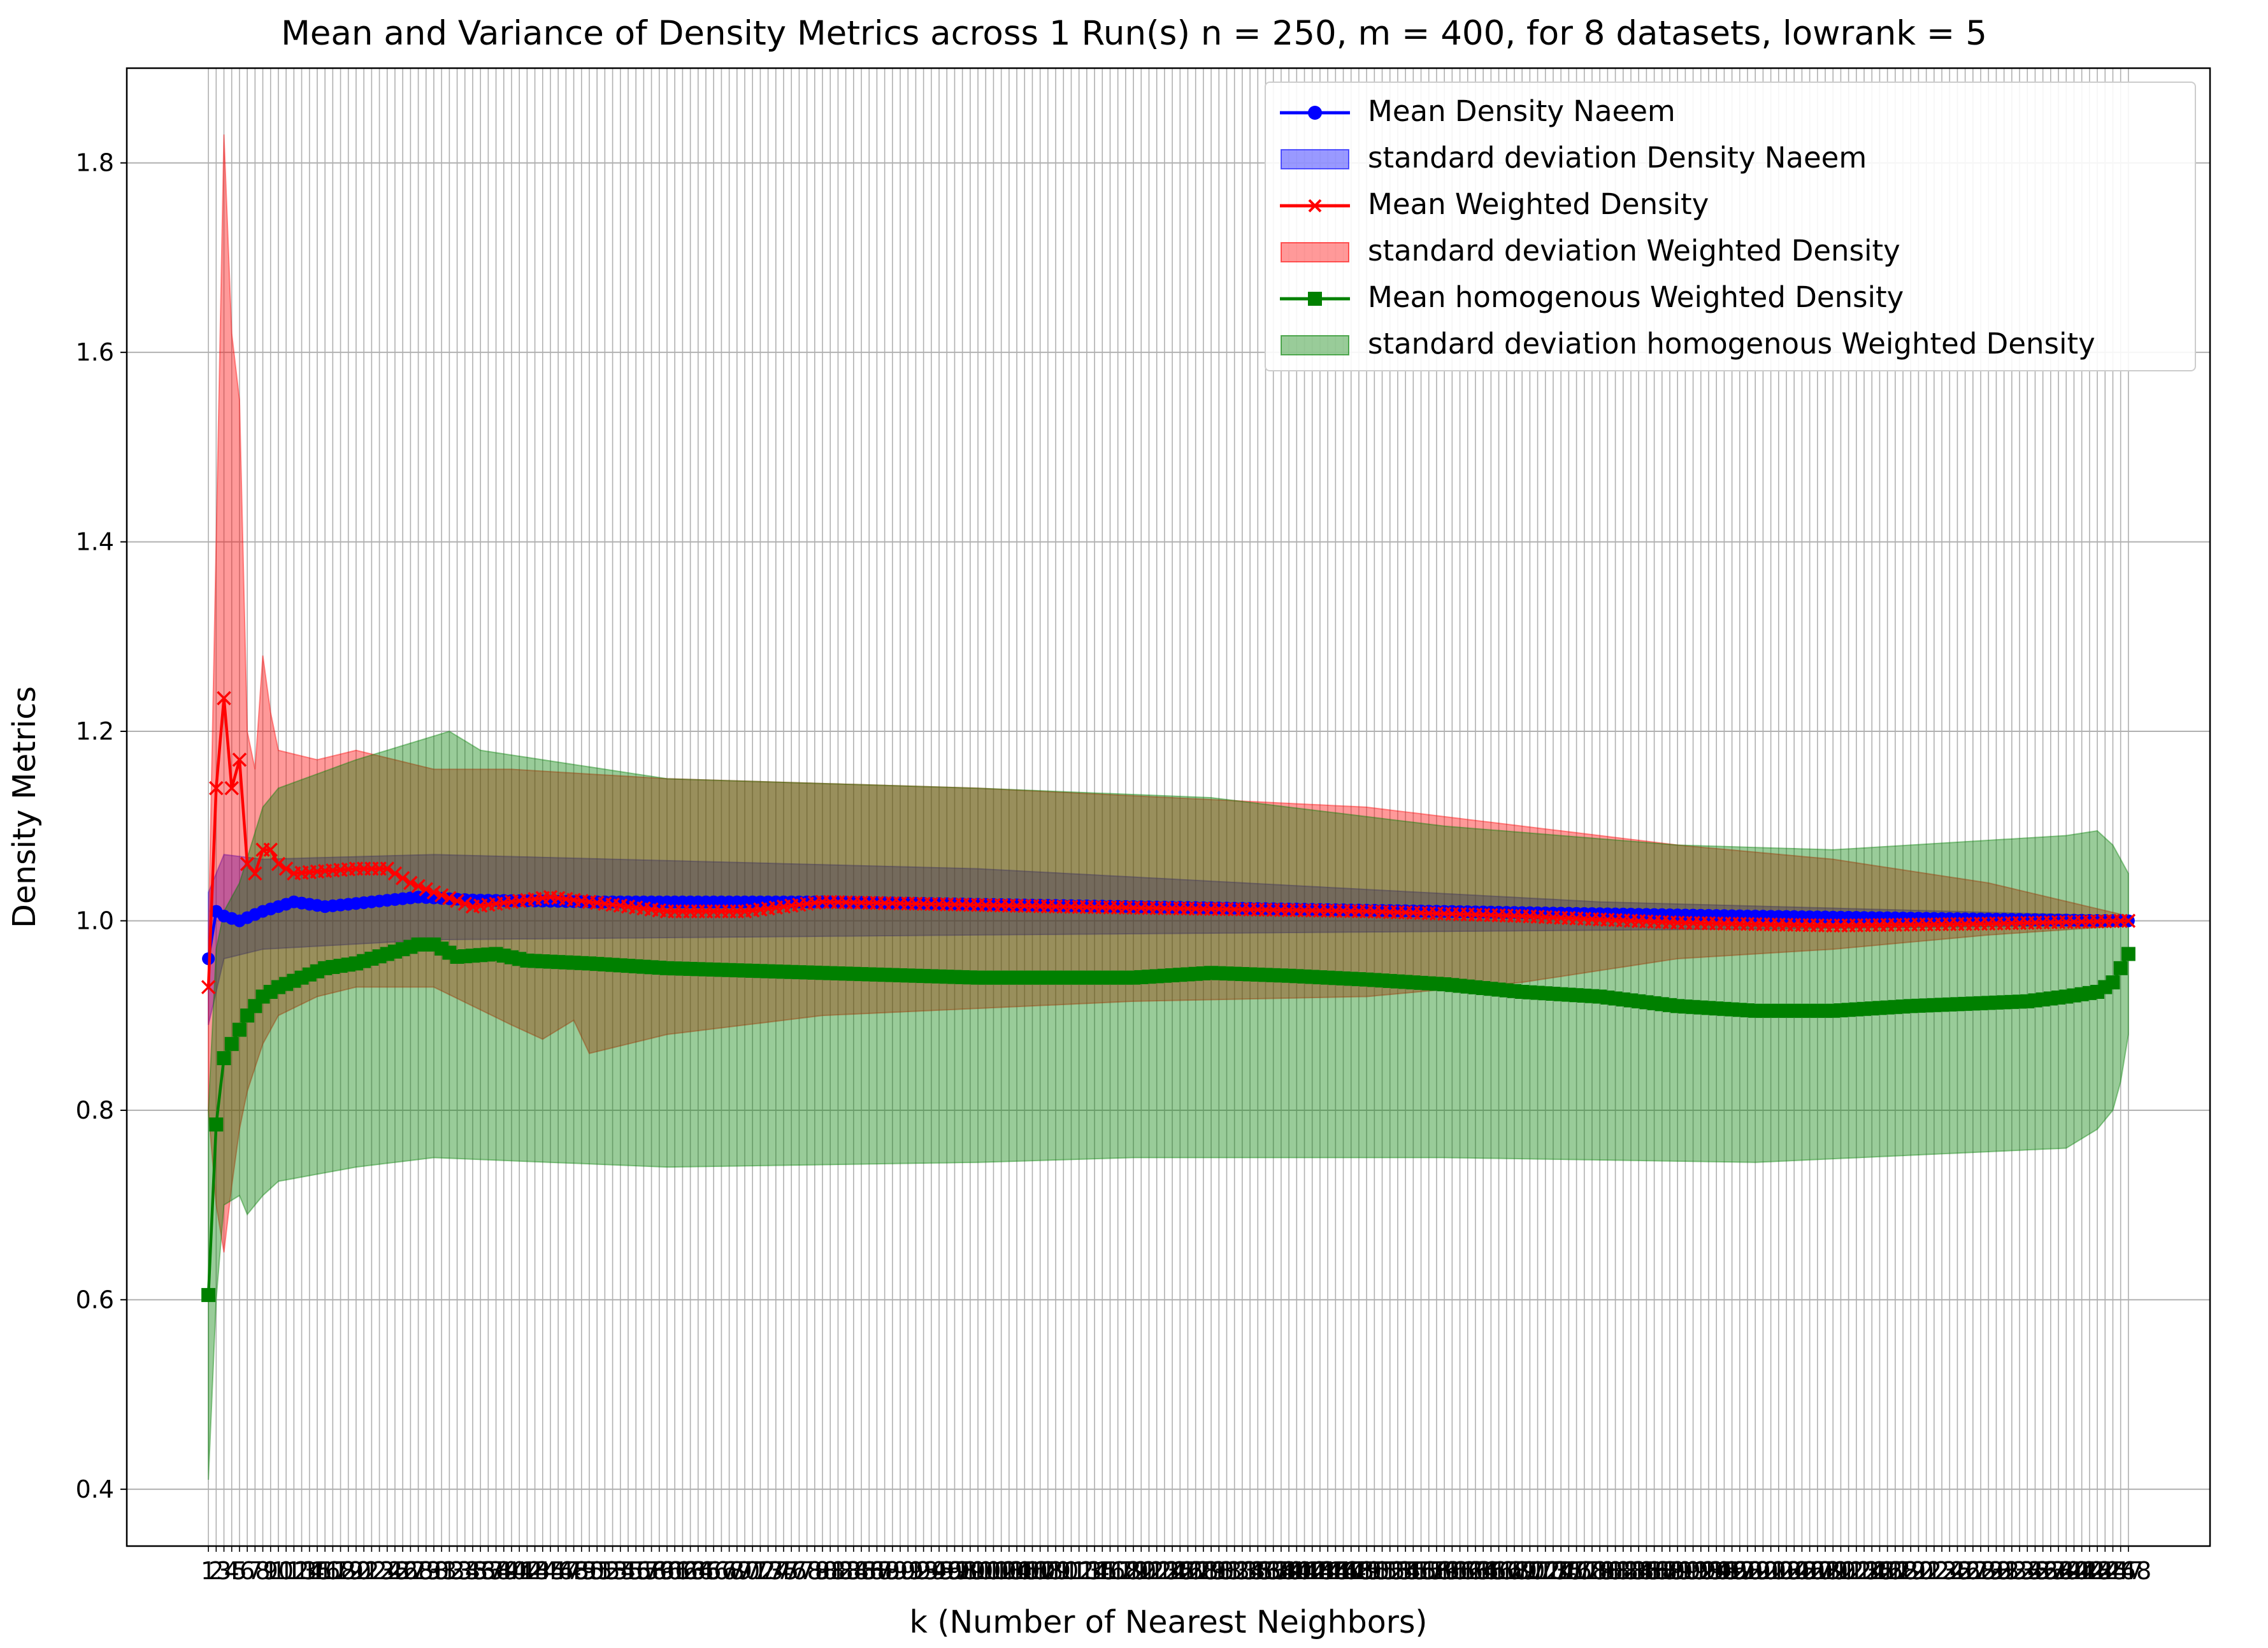 The image size is (2268, 1648). I want to click on x-tick-label: 87, so click(876, 1571).